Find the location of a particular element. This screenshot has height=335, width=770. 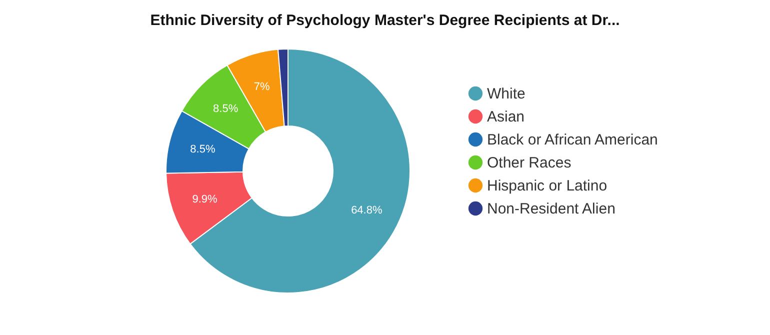

legend-label: Non-Resident Alien is located at coordinates (551, 209).